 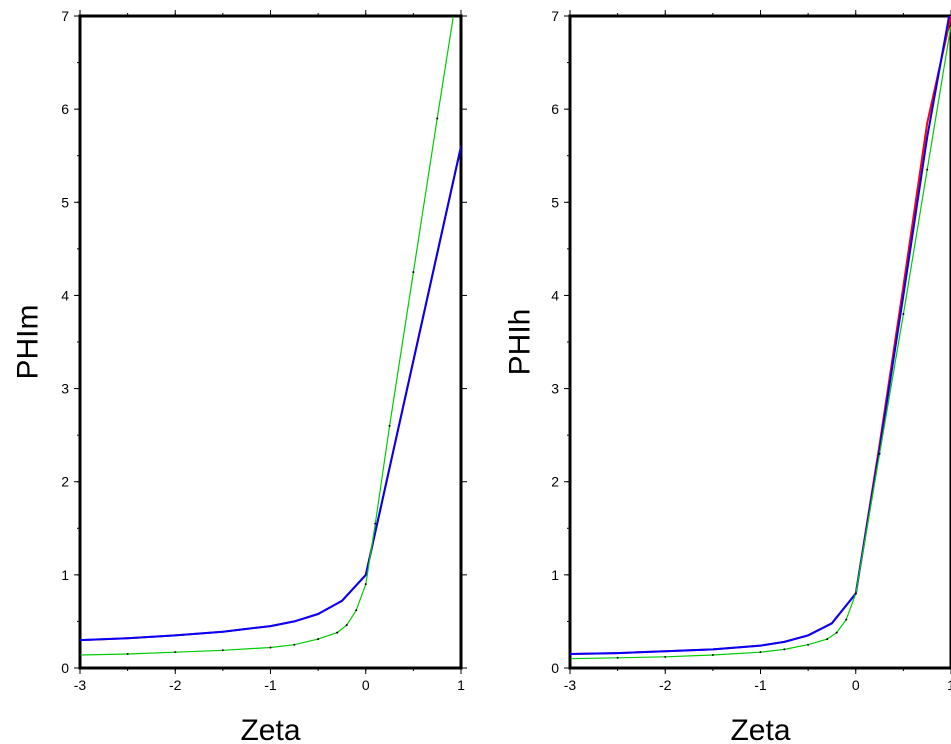 I want to click on y-axis-title: PHIm, so click(x=28, y=342).